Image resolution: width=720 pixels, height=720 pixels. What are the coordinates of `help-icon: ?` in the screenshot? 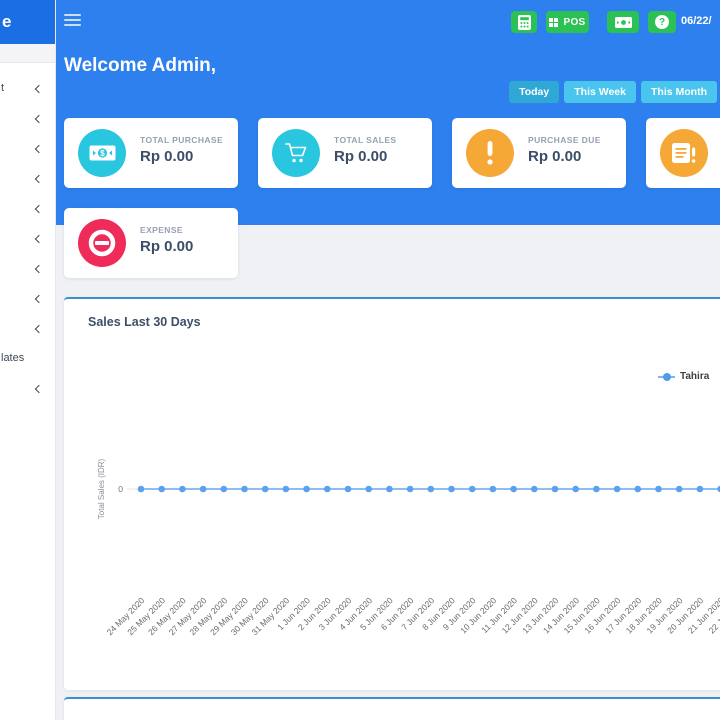 It's located at (662, 22).